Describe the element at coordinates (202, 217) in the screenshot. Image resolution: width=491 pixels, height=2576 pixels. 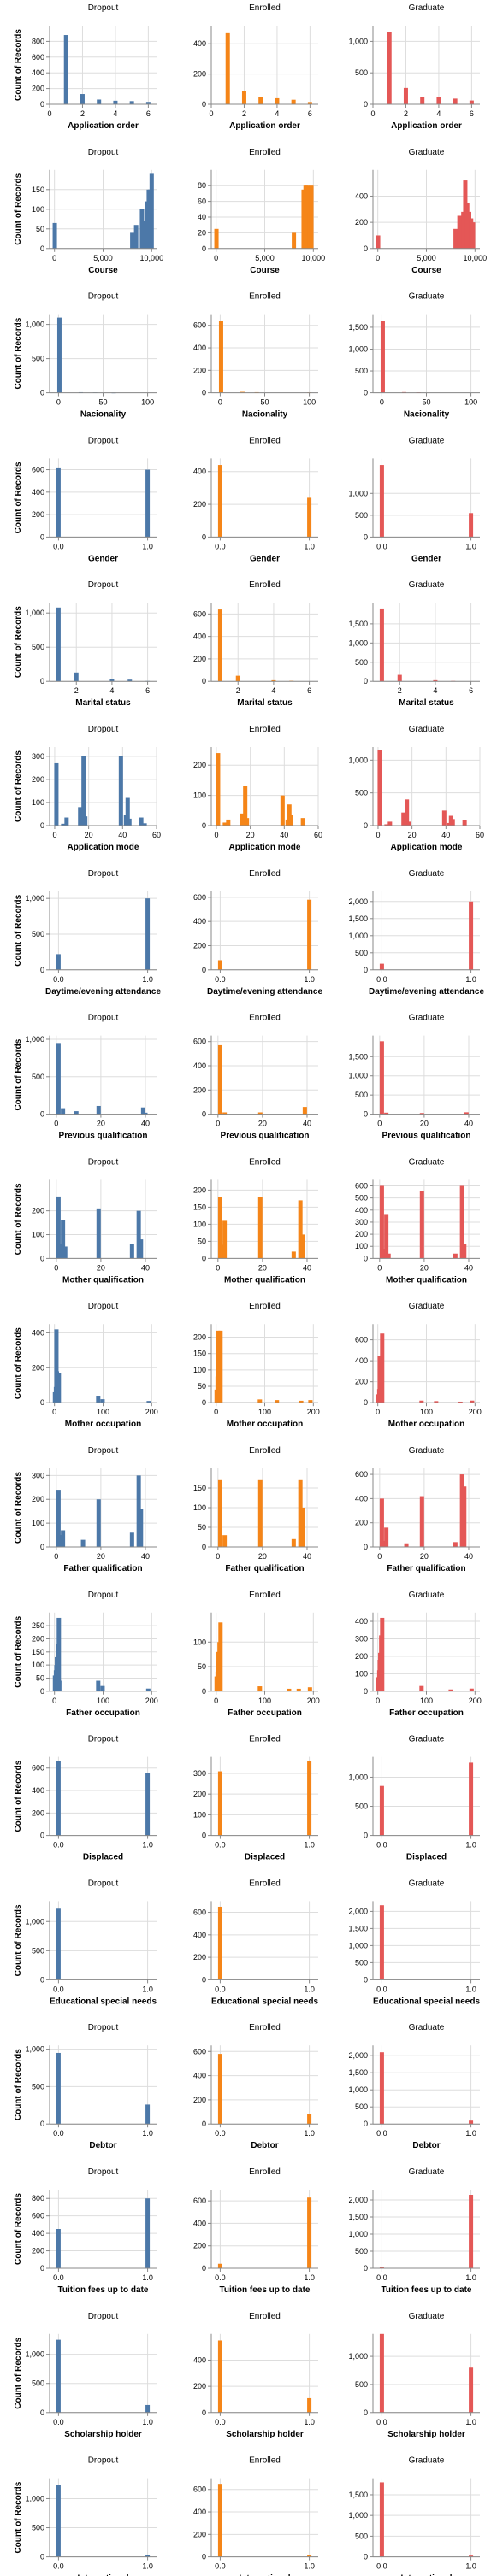
I see `chart-course-enrolled-y-tick-label: 40` at that location.